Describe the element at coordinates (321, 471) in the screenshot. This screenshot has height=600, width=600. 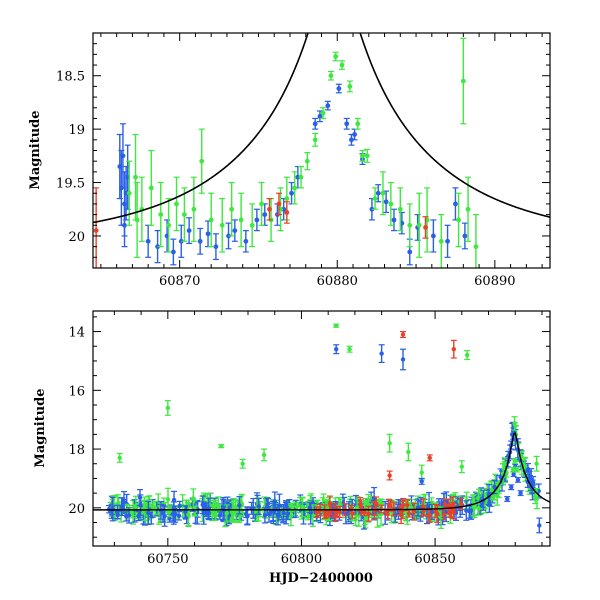
I see `bottom-model-curve` at that location.